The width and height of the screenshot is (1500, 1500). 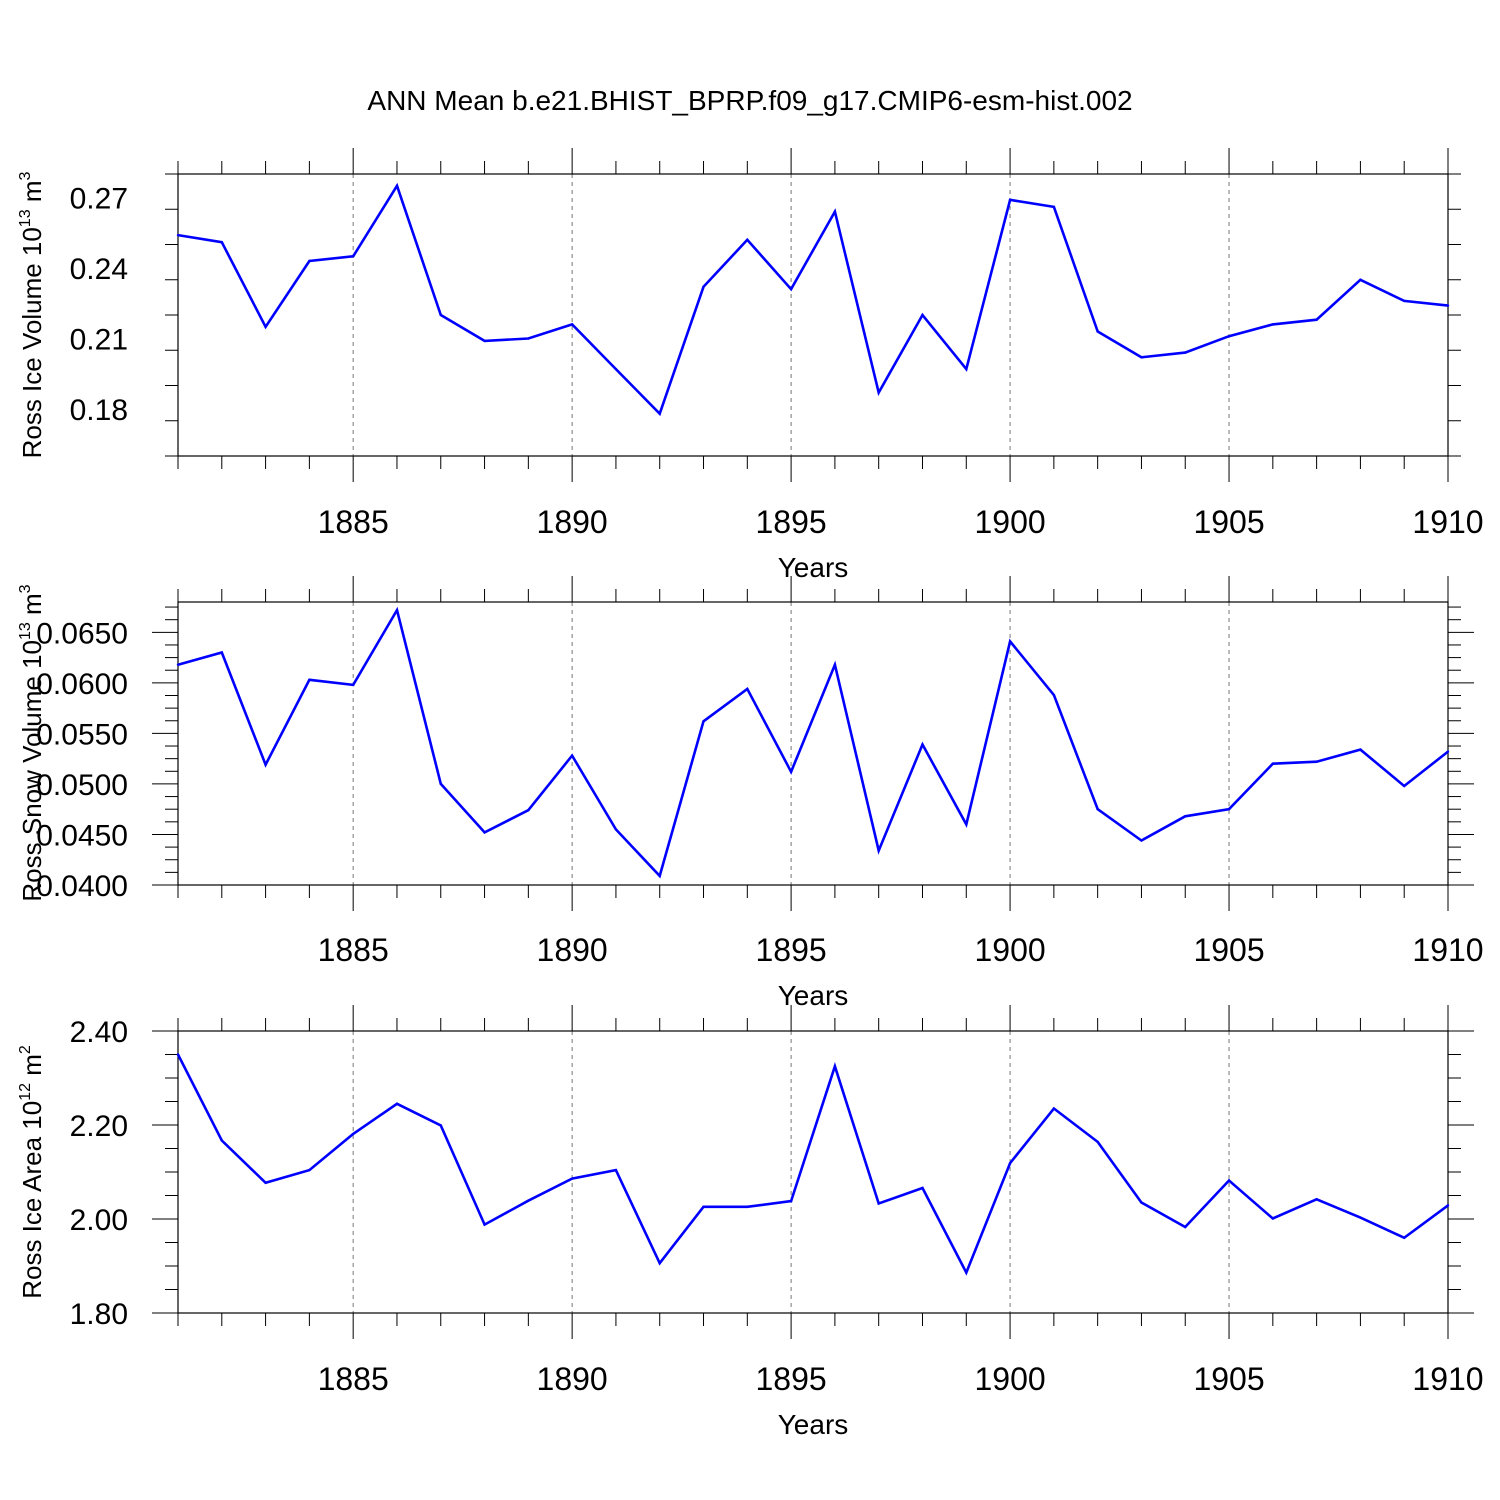 What do you see at coordinates (99, 340) in the screenshot?
I see `y-tick-label: 0.21` at bounding box center [99, 340].